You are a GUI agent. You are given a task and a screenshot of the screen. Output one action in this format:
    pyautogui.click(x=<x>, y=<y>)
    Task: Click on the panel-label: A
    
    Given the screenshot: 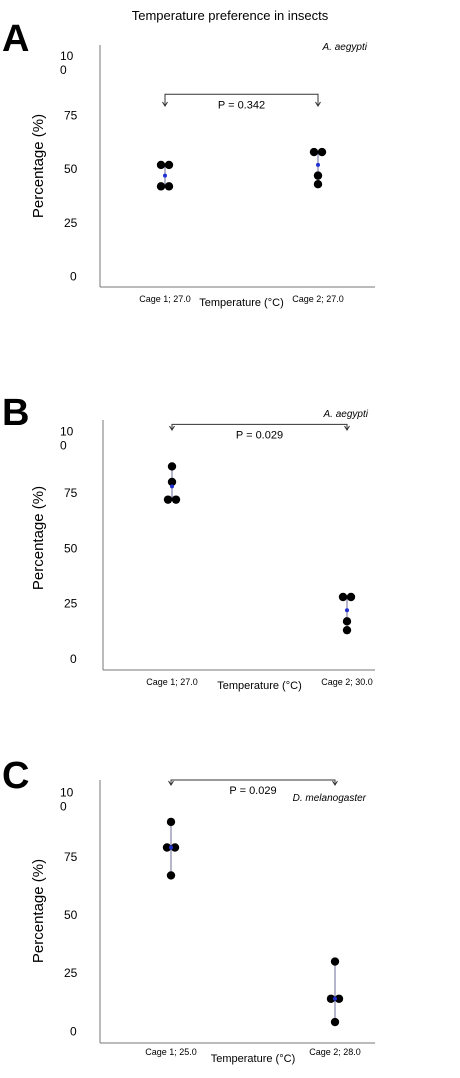 What is the action you would take?
    pyautogui.click(x=15, y=39)
    